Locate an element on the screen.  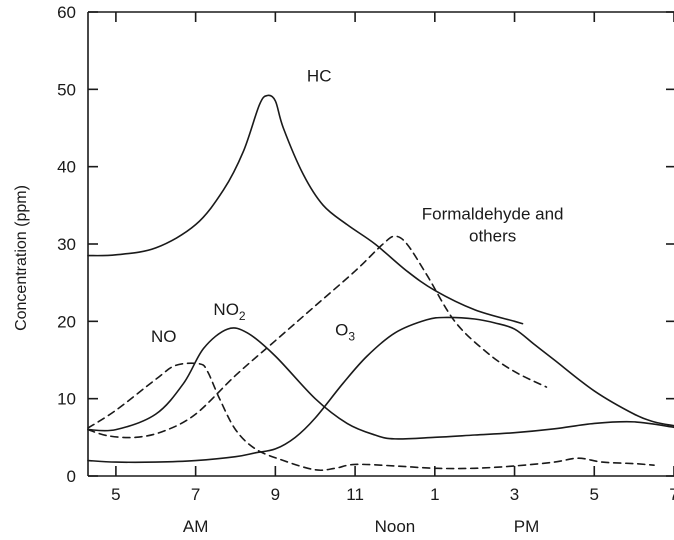
y-tick-label: 30 is located at coordinates (66, 244).